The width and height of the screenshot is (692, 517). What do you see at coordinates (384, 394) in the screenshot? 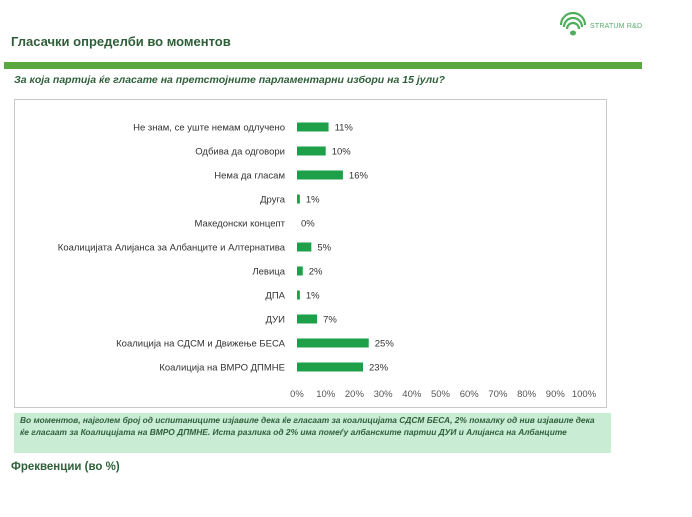
I see `x-tick-label: 30%` at bounding box center [384, 394].